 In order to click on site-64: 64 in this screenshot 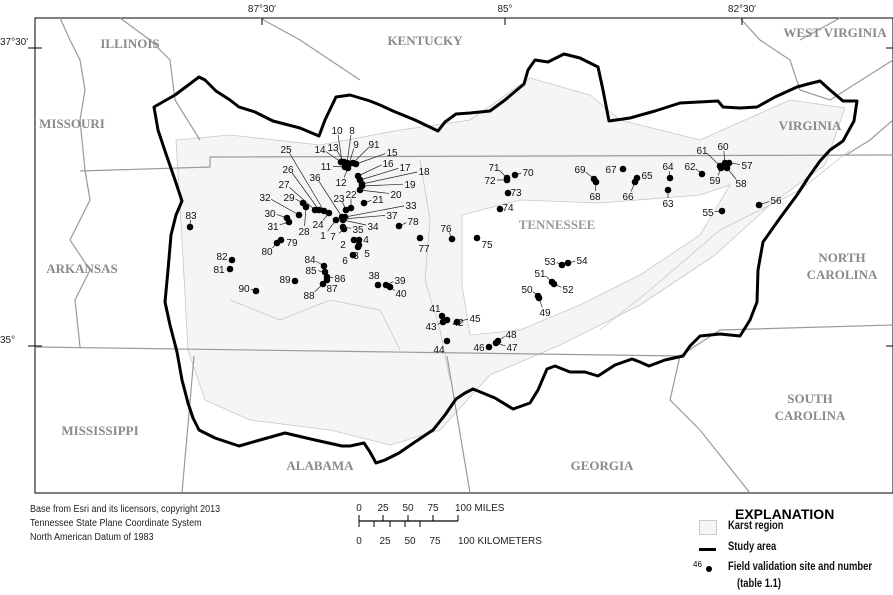, I will do `click(668, 172)`.